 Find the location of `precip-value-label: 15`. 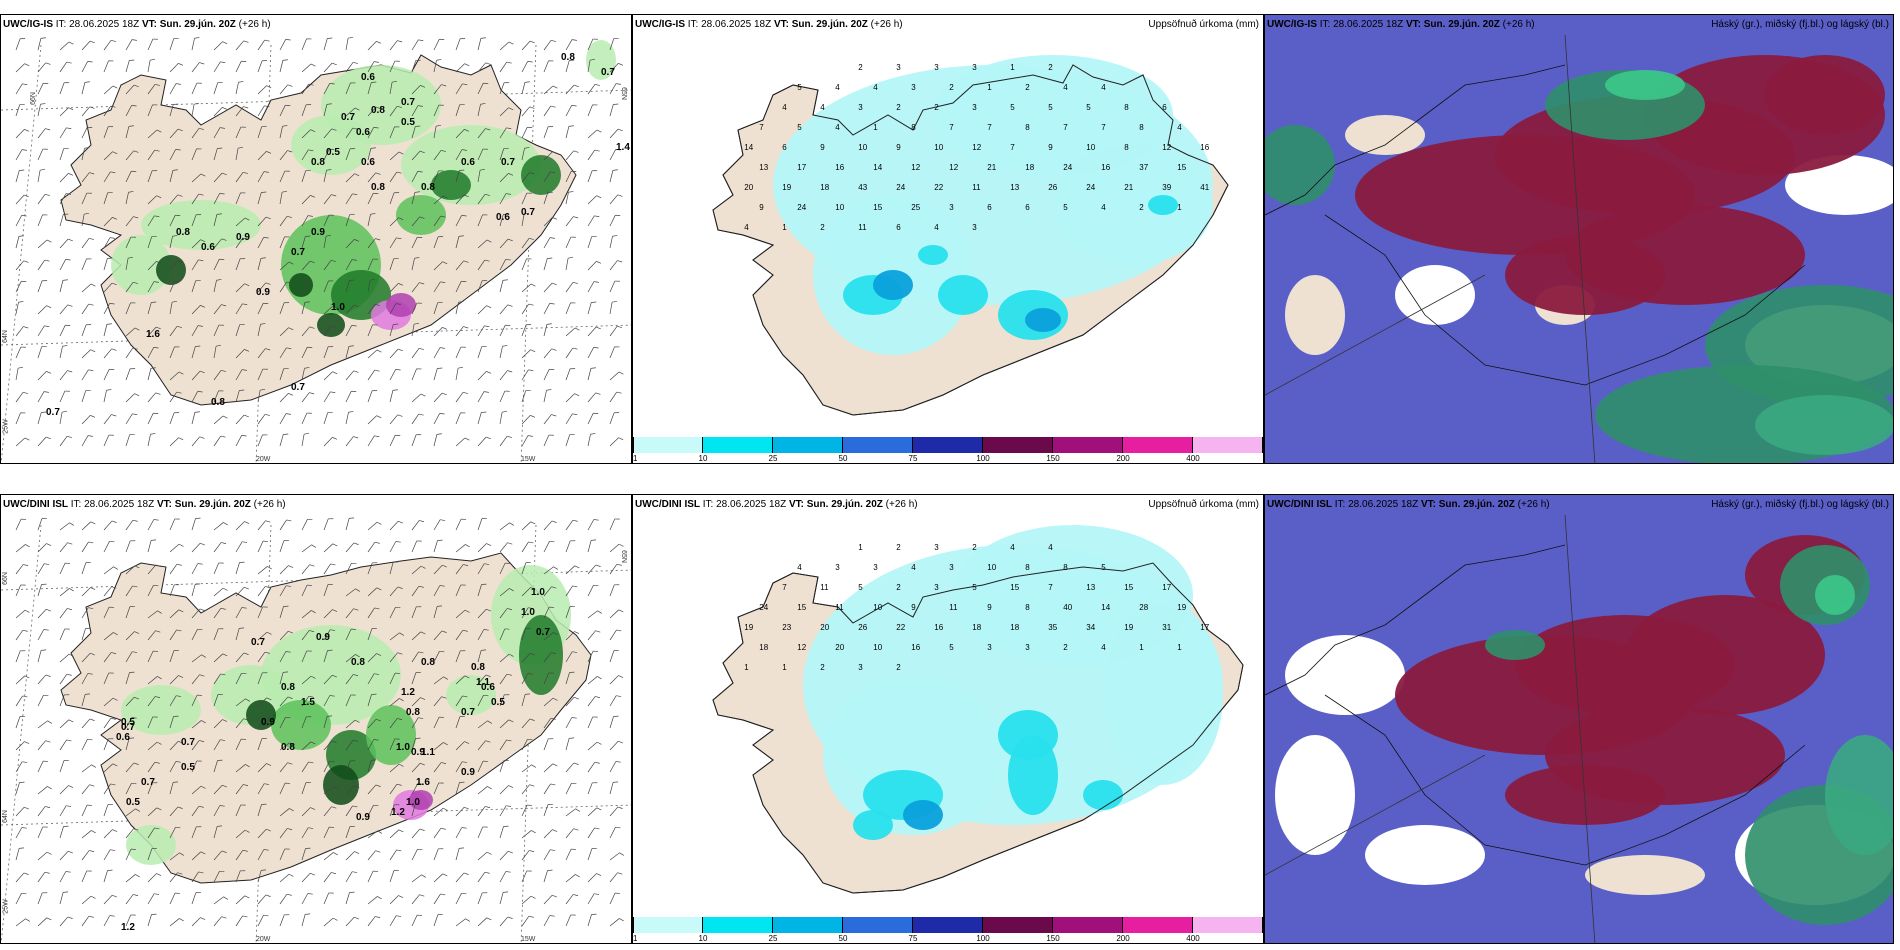

precip-value-label: 15 is located at coordinates (1128, 587).